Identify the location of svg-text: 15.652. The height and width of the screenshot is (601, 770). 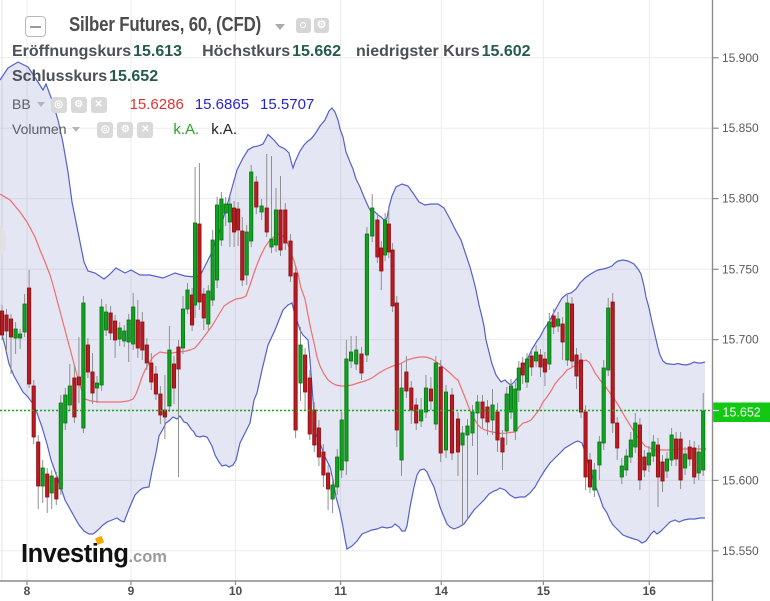
(742, 413).